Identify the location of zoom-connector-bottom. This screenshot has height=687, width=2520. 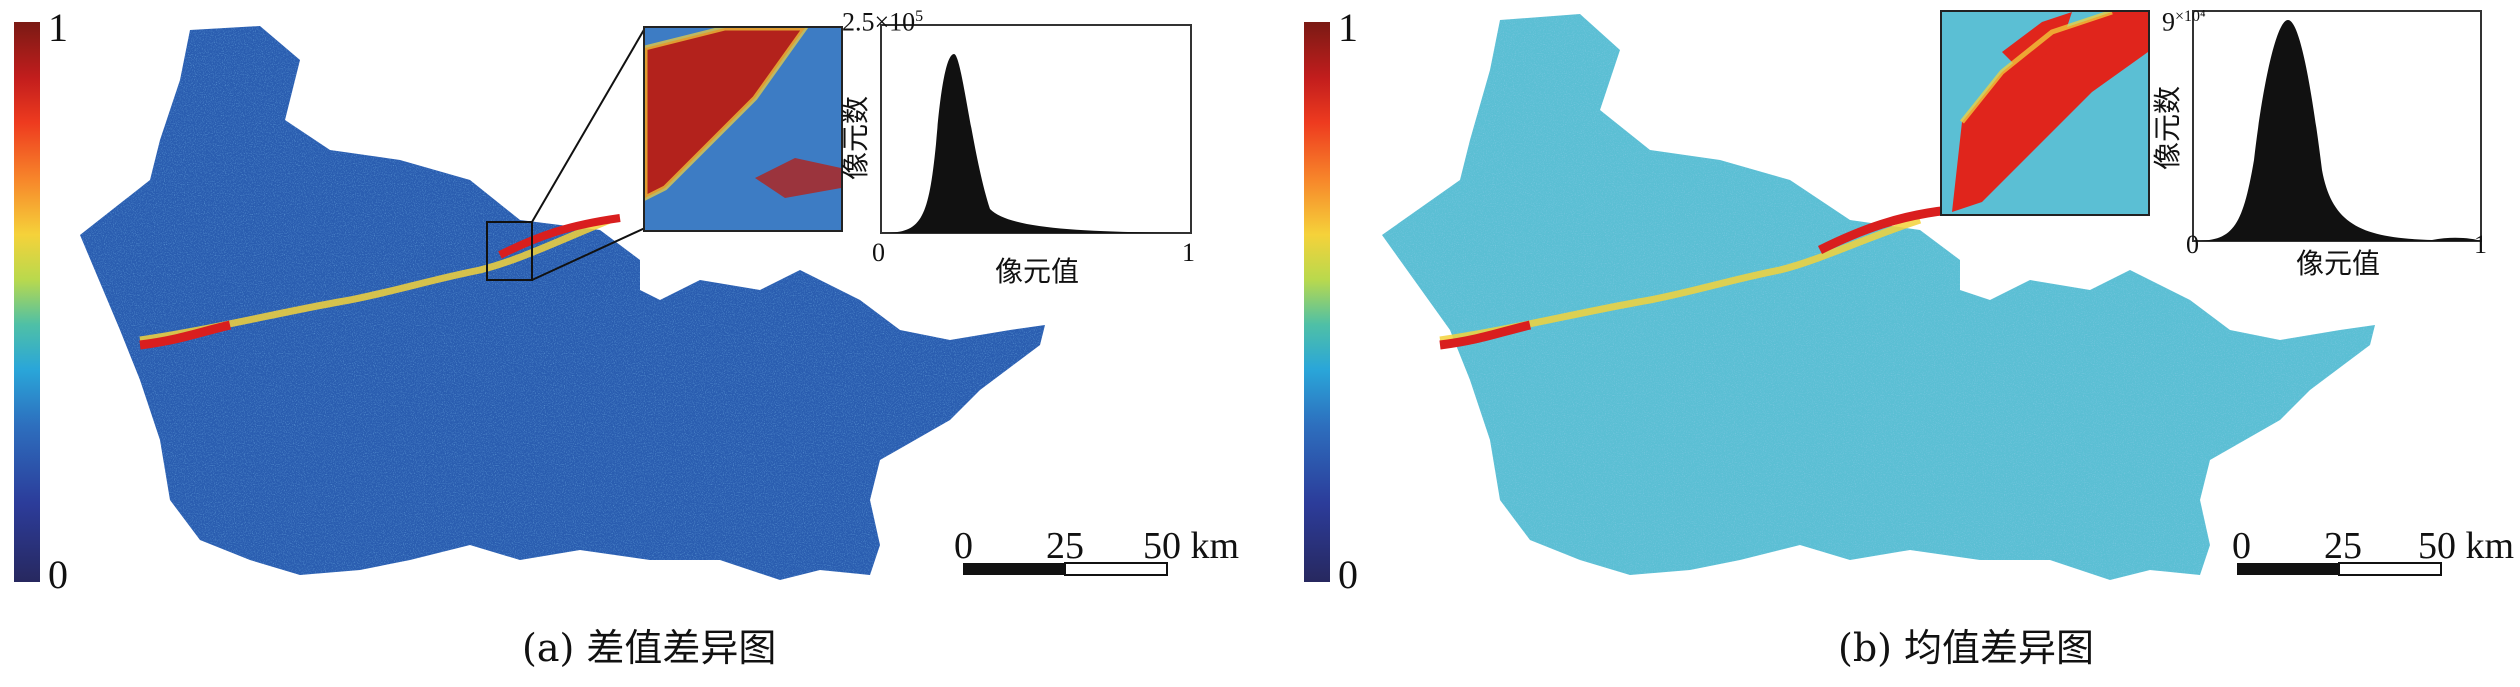
(588, 254).